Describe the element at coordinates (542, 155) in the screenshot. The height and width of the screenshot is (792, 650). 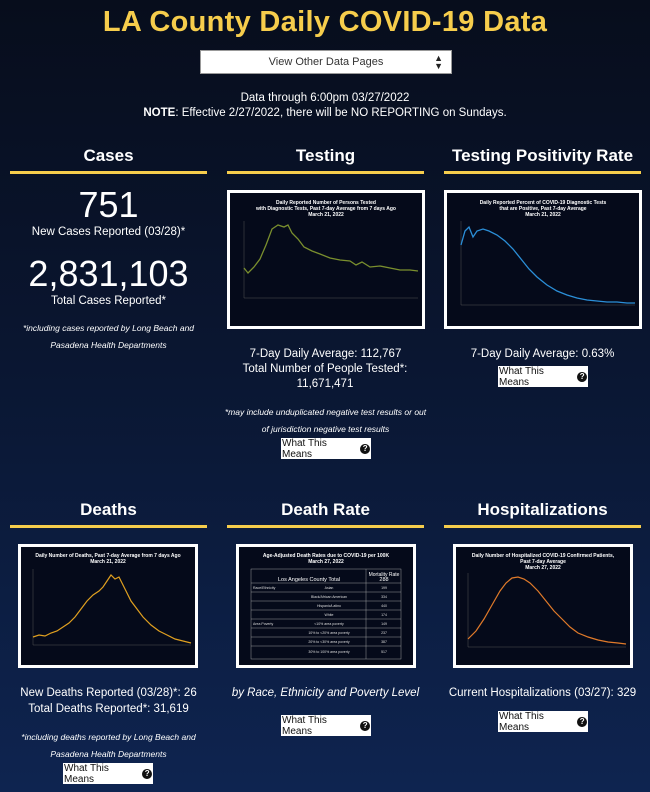
I see `positivity-title: Testing Positivity Rate` at that location.